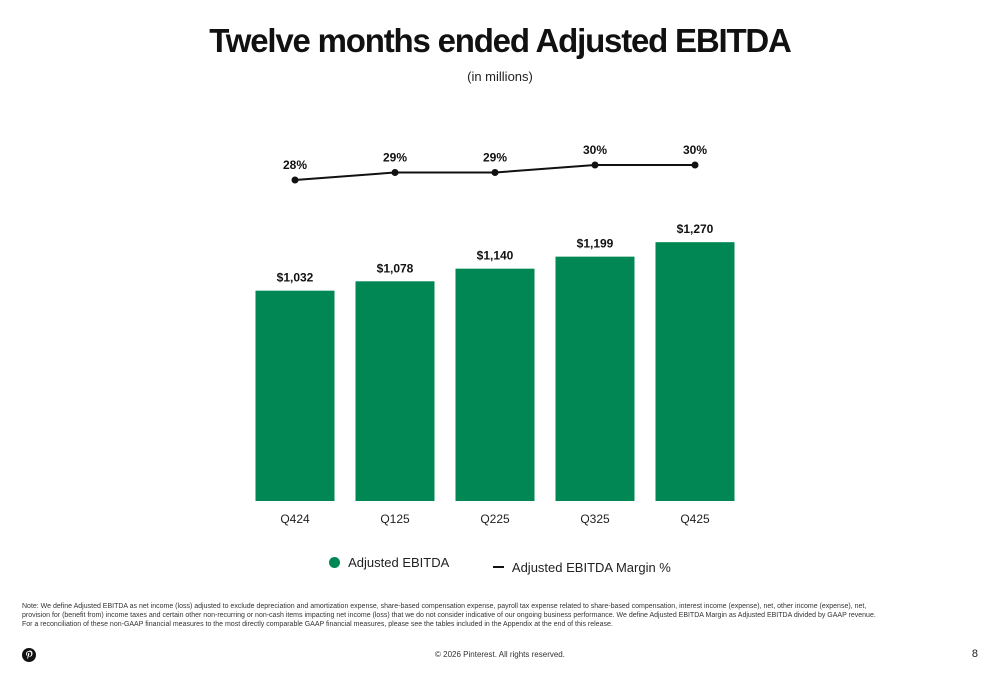  What do you see at coordinates (395, 172) in the screenshot?
I see `margin-point-q125` at bounding box center [395, 172].